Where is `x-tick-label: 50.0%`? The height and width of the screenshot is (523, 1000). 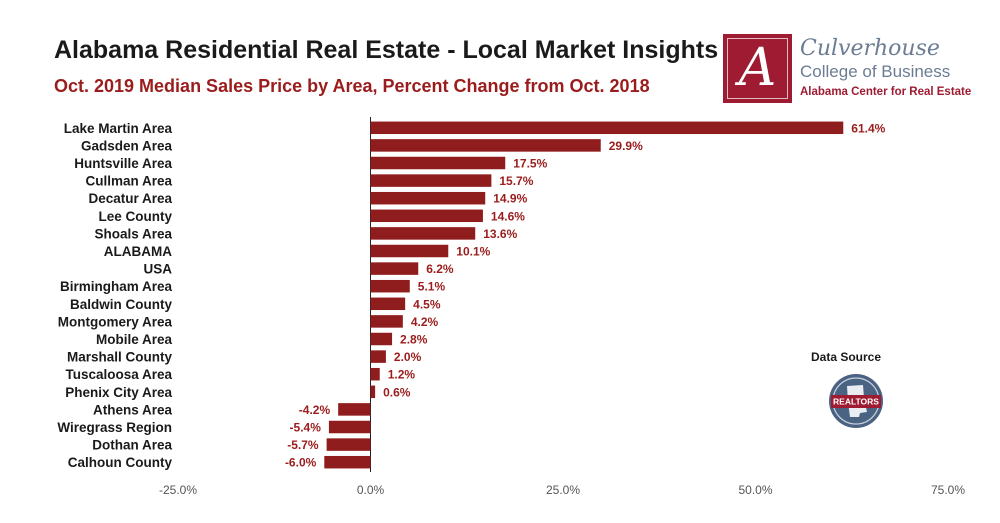 x-tick-label: 50.0% is located at coordinates (755, 490).